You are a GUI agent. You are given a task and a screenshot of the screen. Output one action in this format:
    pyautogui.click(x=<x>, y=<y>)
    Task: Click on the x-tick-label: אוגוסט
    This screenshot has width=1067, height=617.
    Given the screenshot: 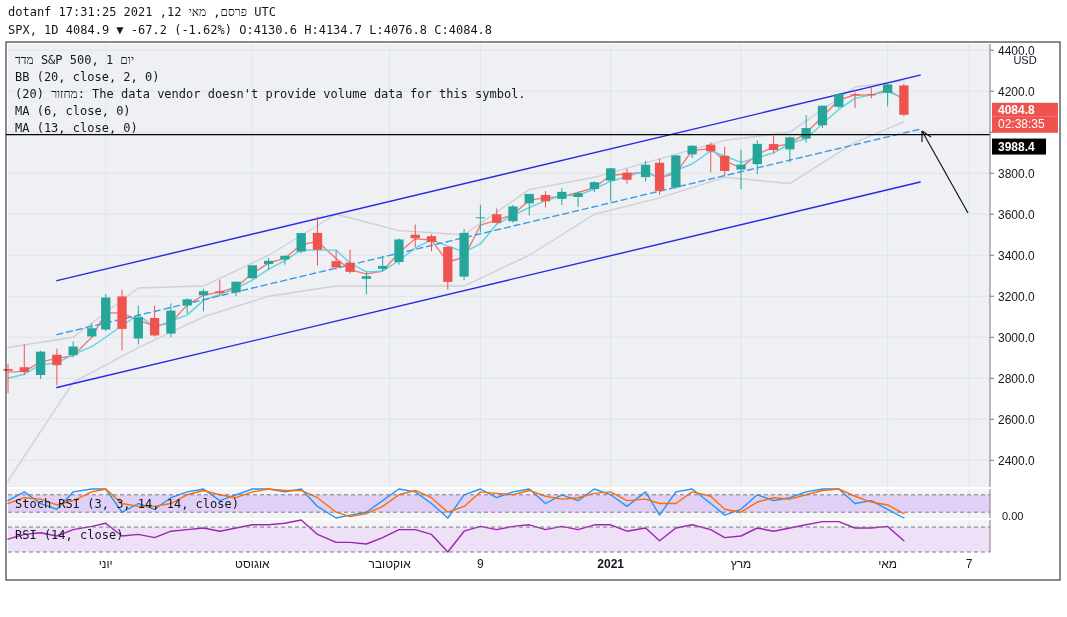 What is the action you would take?
    pyautogui.click(x=253, y=564)
    